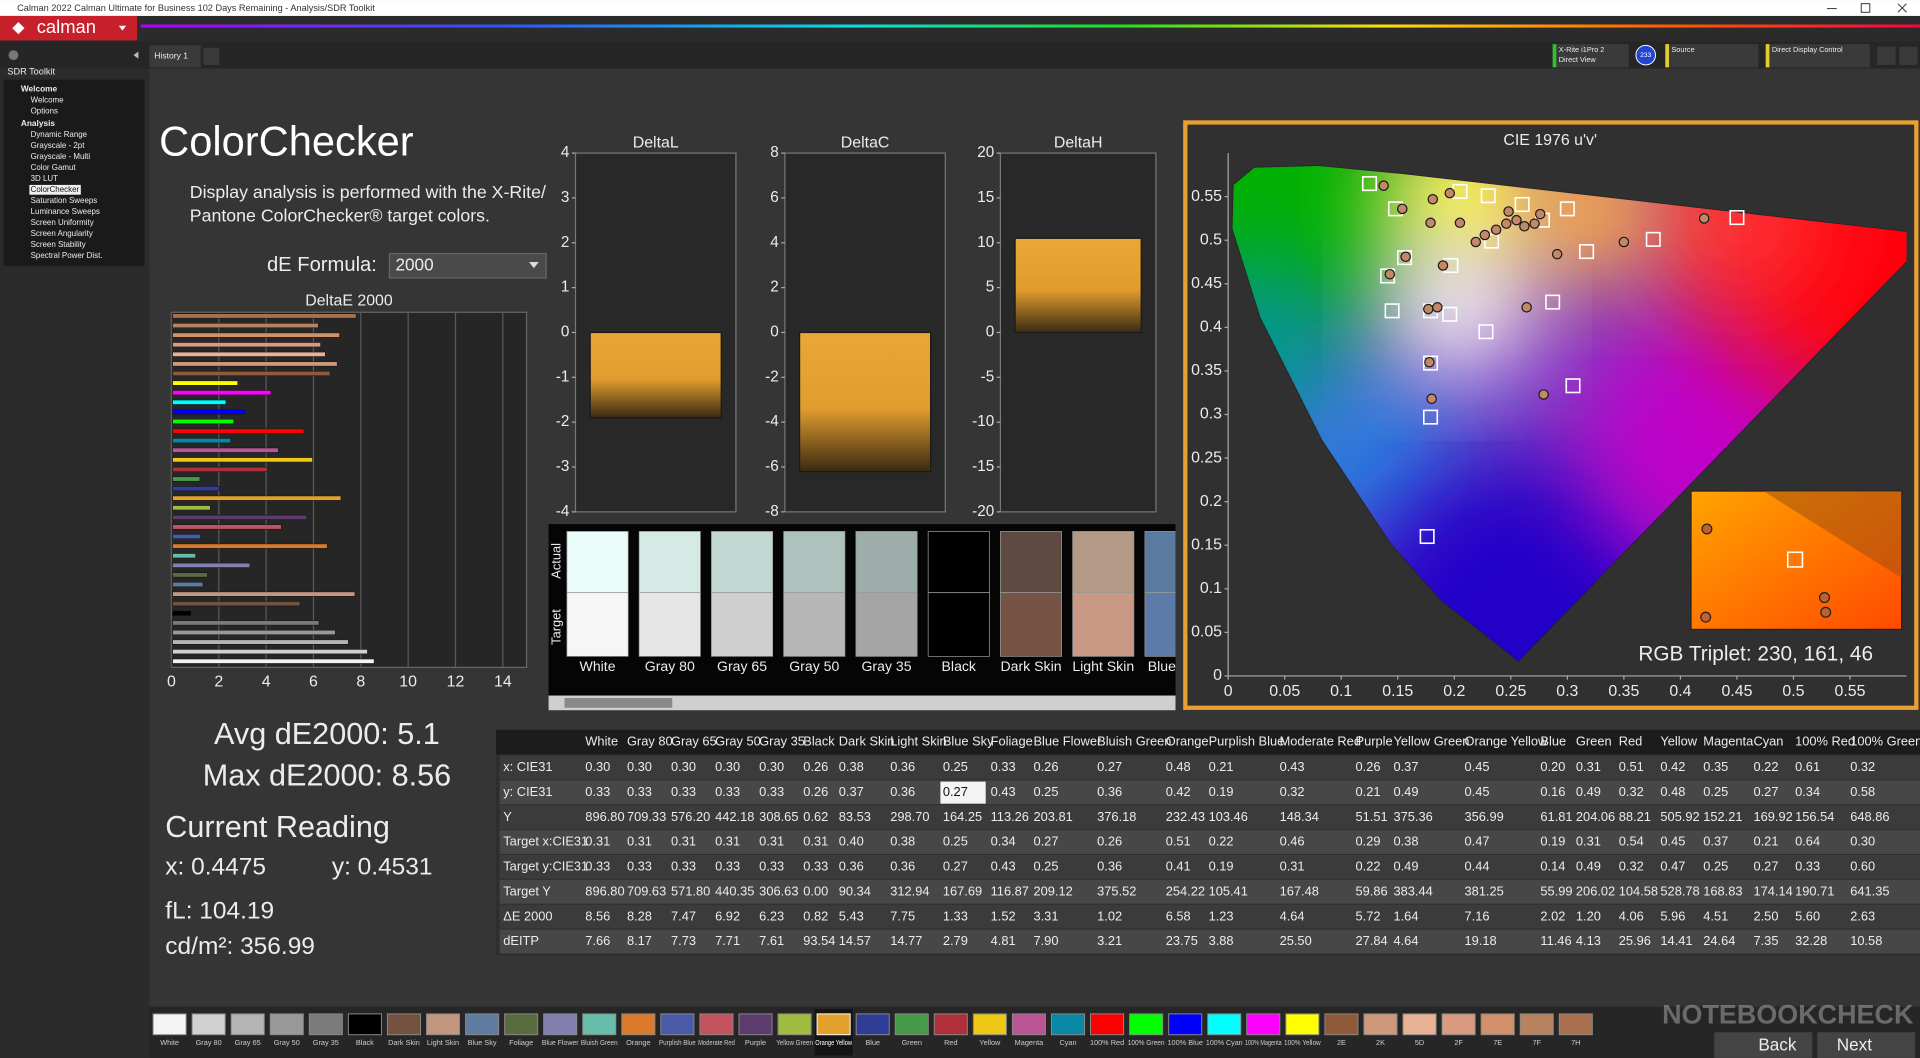  What do you see at coordinates (690, 890) in the screenshot?
I see `table-cell: 571.80` at bounding box center [690, 890].